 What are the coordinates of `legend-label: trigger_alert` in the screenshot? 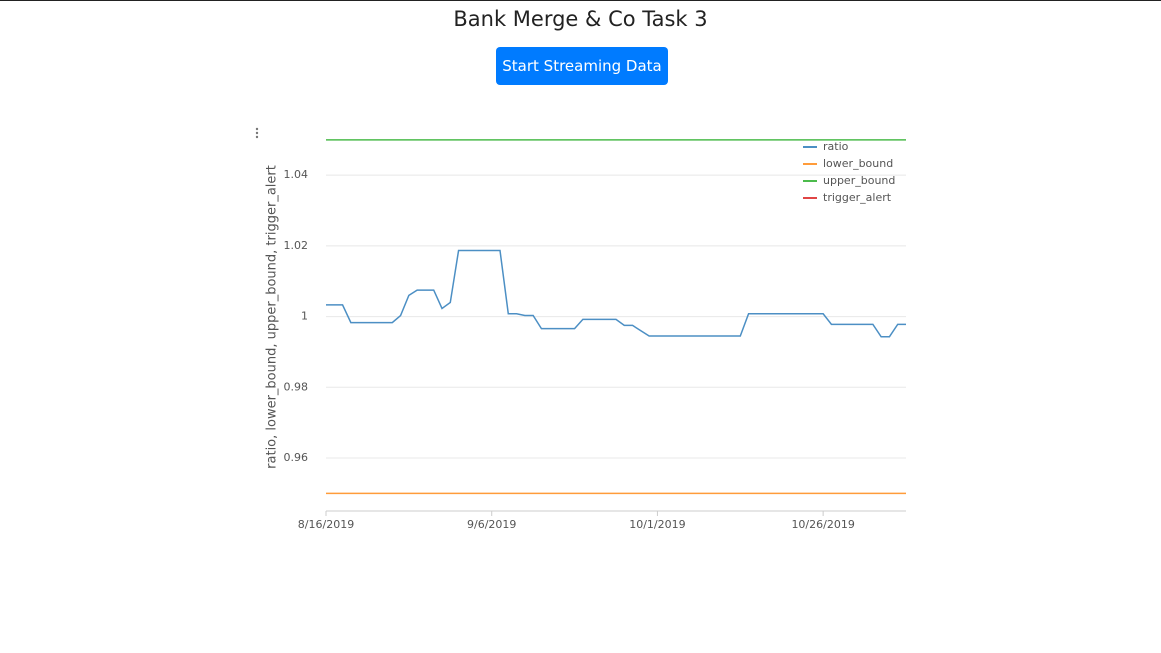 It's located at (857, 197).